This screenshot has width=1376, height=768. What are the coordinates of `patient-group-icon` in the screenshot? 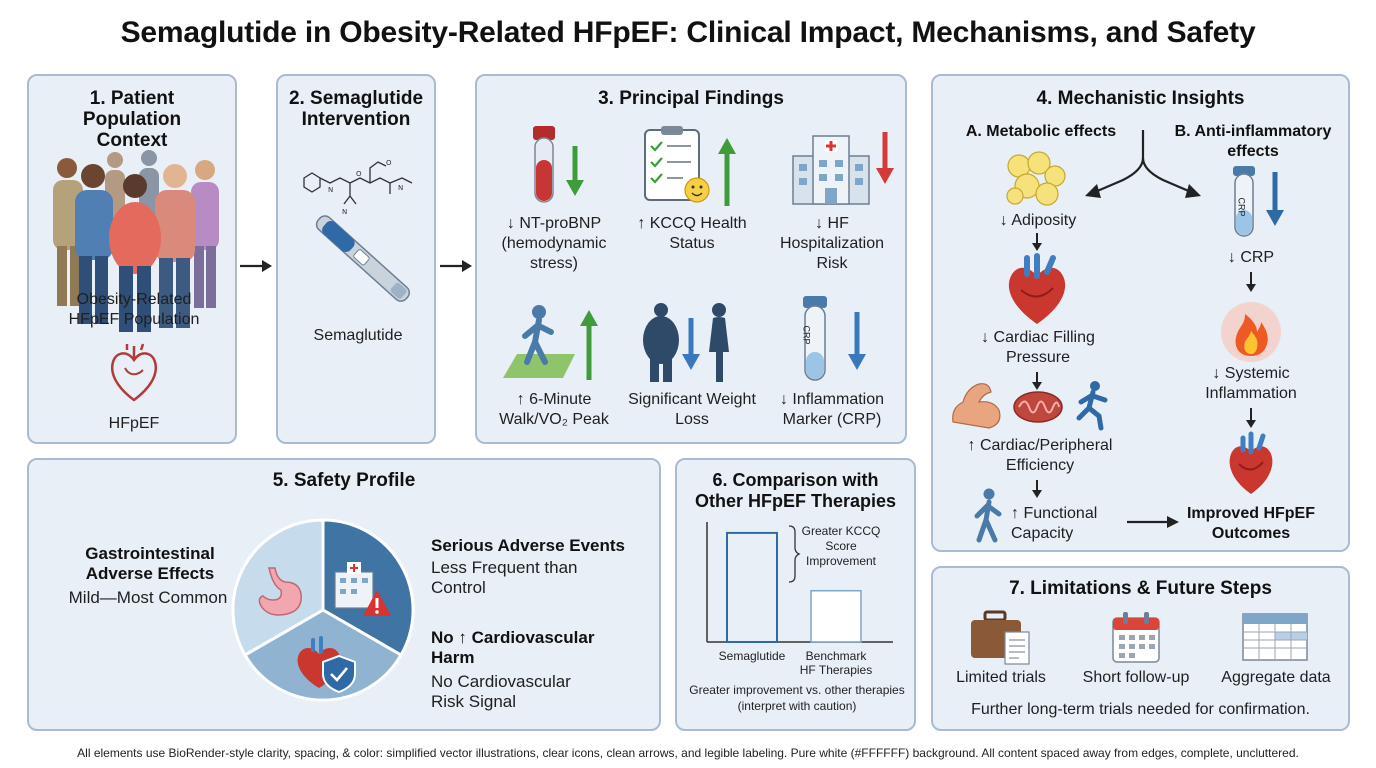 It's located at (136, 241).